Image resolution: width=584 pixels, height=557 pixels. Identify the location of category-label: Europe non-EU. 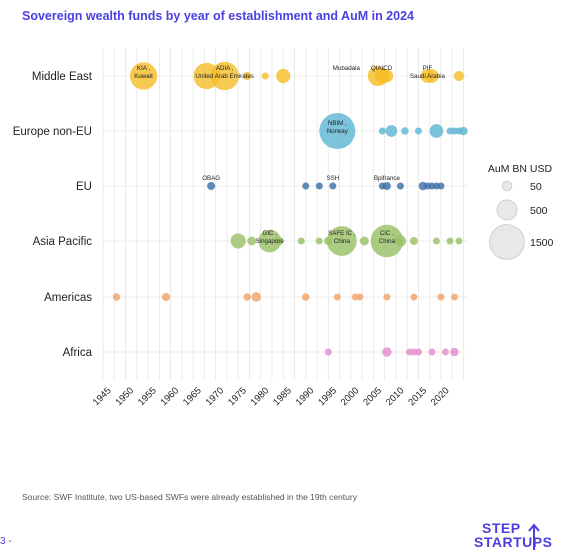
(52, 132).